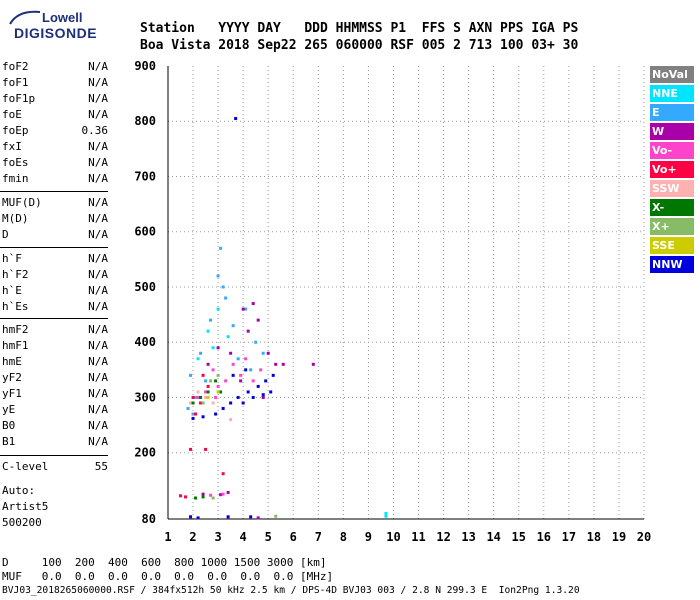 Image resolution: width=700 pixels, height=600 pixels. I want to click on param-row-md: M(D) N/A, so click(55, 219).